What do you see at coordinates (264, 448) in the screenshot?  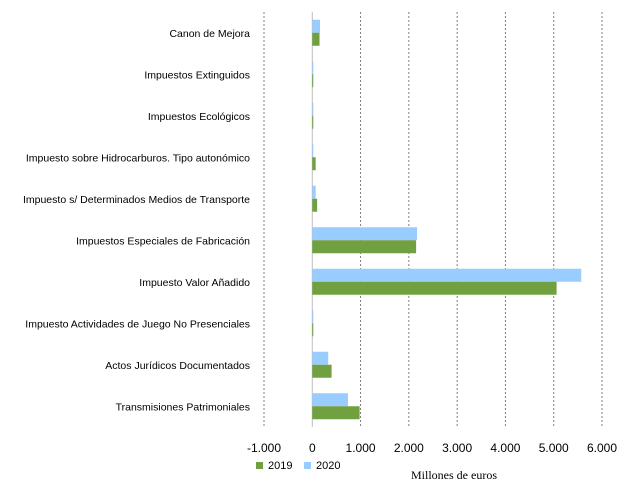 I see `x-tick-label: -1.000` at bounding box center [264, 448].